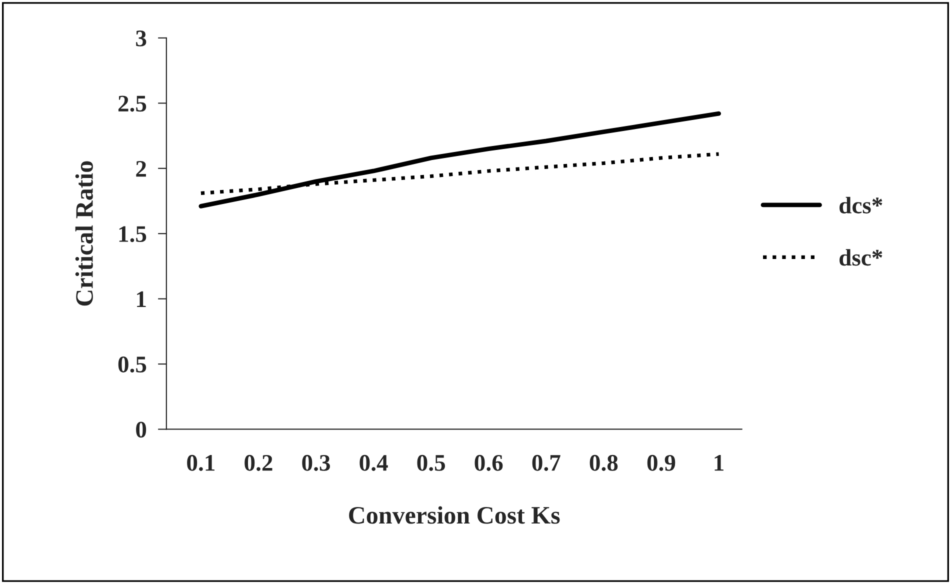  Describe the element at coordinates (454, 515) in the screenshot. I see `x-axis-title: Conversion Cost Ks` at that location.